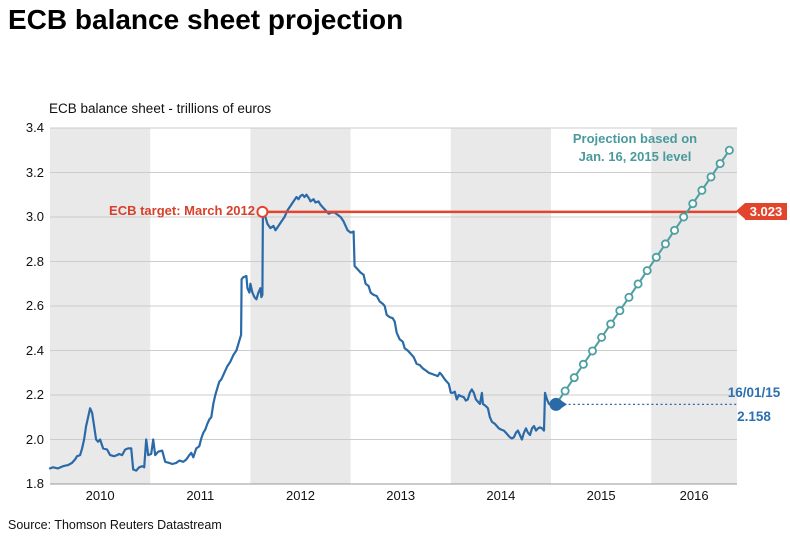  I want to click on x-axis-label: 2012, so click(300, 495).